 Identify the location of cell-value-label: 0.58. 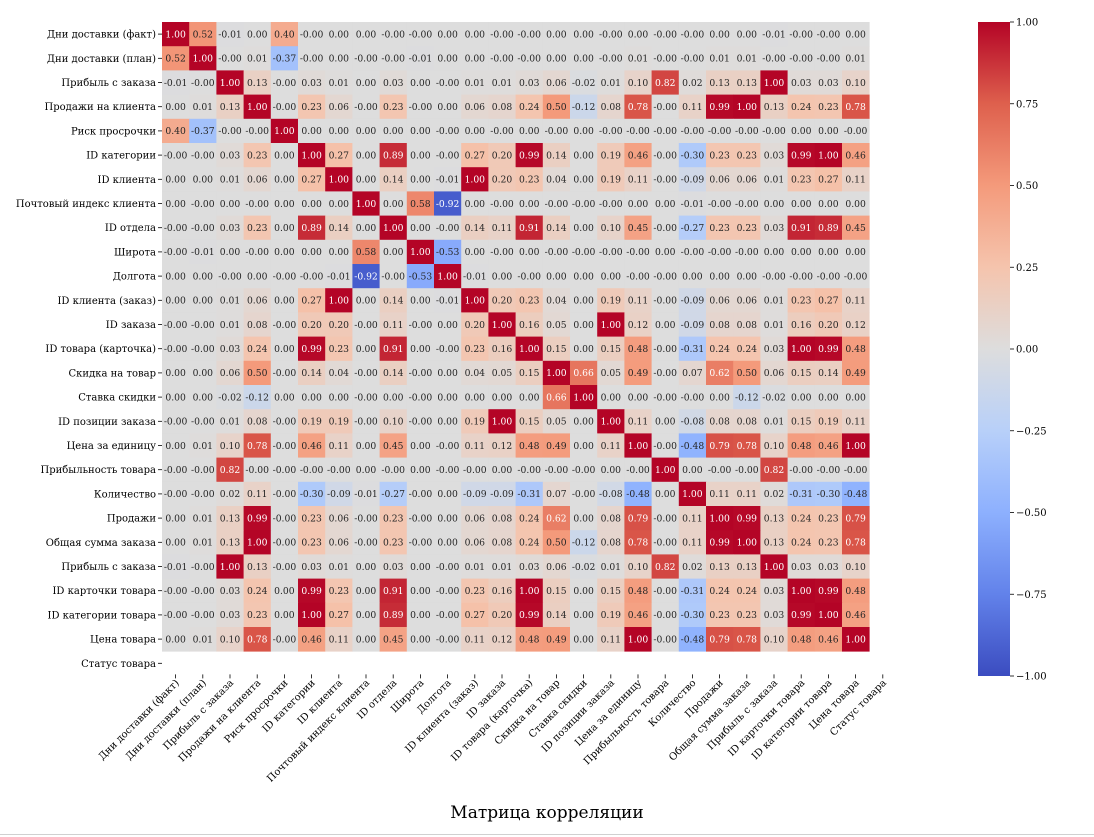
(420, 204).